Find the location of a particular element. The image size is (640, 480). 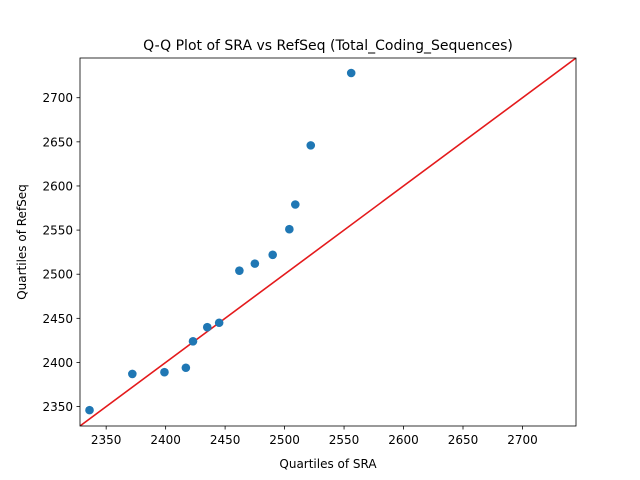

y-tick-label: 2350 is located at coordinates (57, 407).